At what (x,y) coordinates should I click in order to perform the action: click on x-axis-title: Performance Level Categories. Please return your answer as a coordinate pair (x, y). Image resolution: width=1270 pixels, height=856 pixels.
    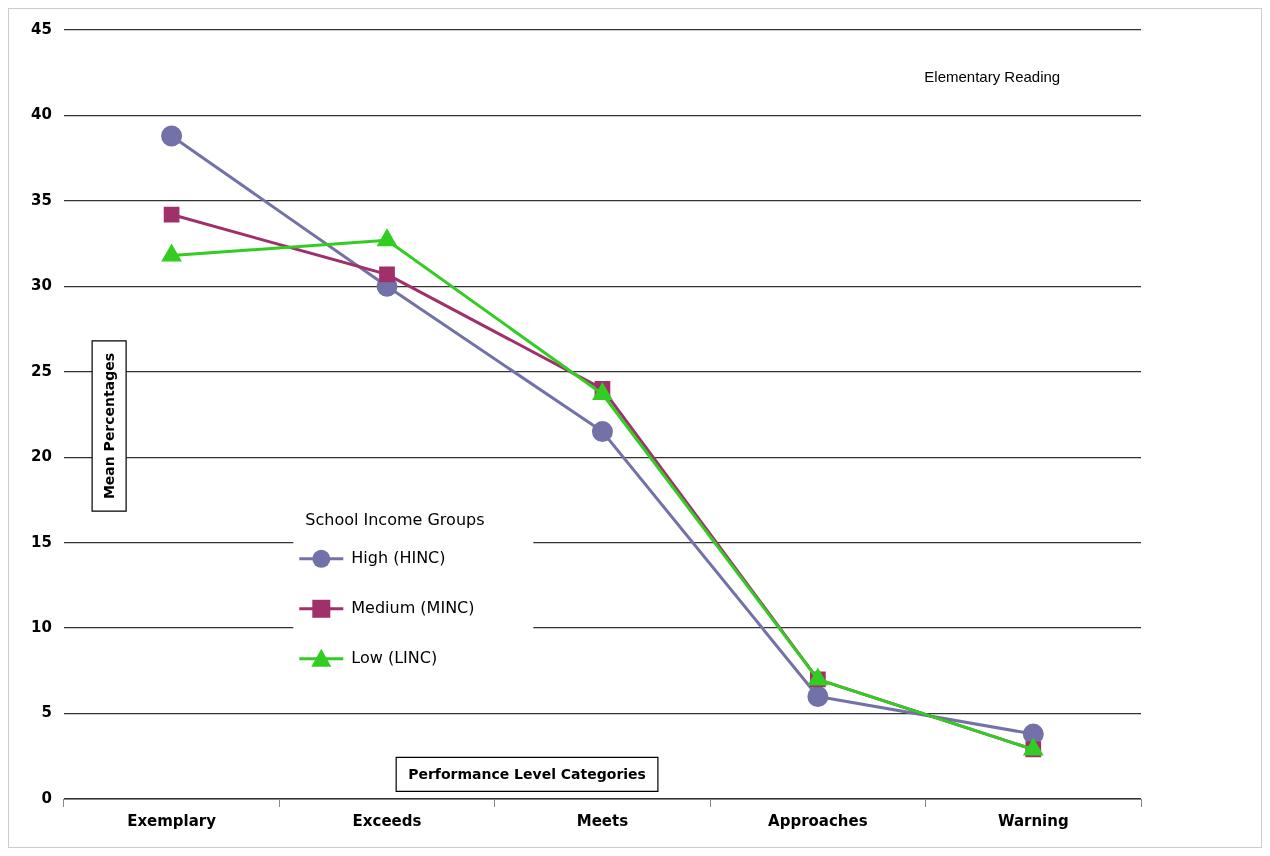
    Looking at the image, I should click on (527, 774).